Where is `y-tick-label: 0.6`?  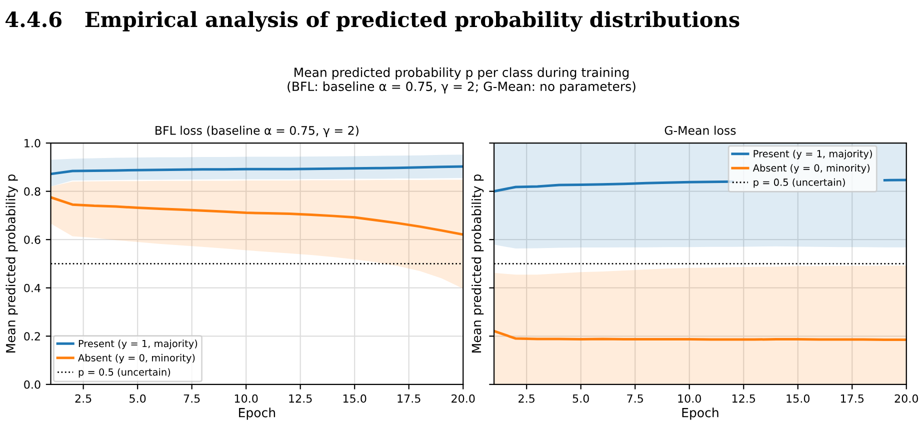
y-tick-label: 0.6 is located at coordinates (32, 240).